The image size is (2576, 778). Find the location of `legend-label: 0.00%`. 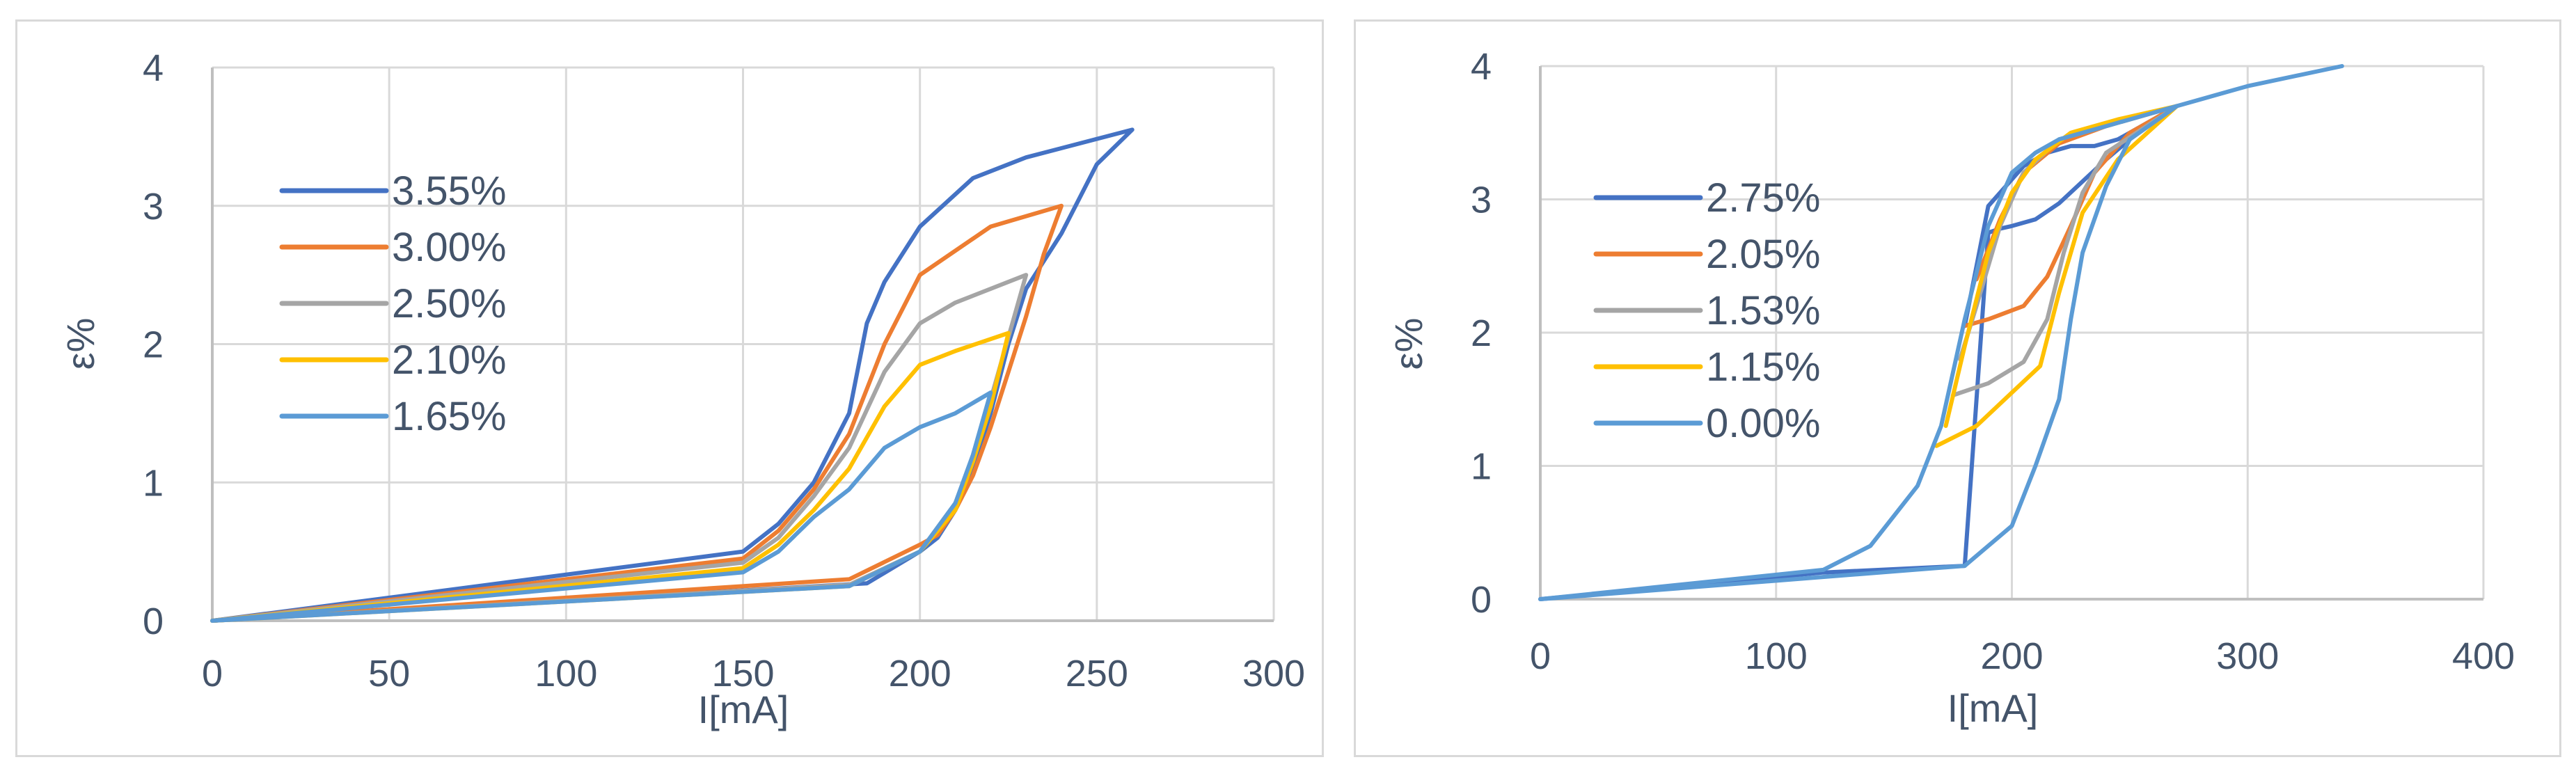

legend-label: 0.00% is located at coordinates (1763, 424).